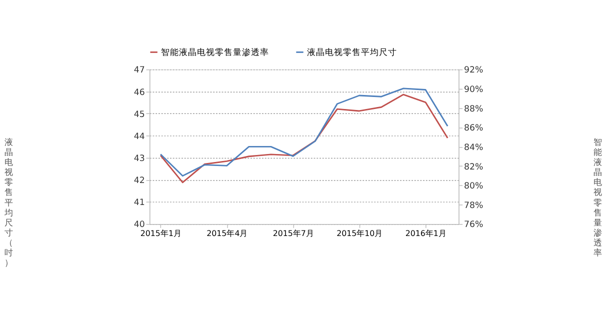  Describe the element at coordinates (139, 137) in the screenshot. I see `y-tick-label: 44` at that location.